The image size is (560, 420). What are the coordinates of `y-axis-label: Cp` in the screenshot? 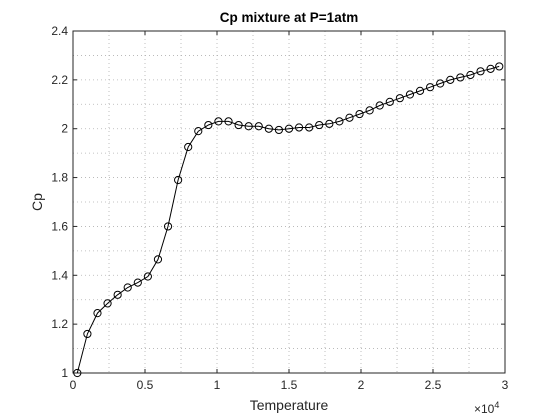 It's located at (37, 202).